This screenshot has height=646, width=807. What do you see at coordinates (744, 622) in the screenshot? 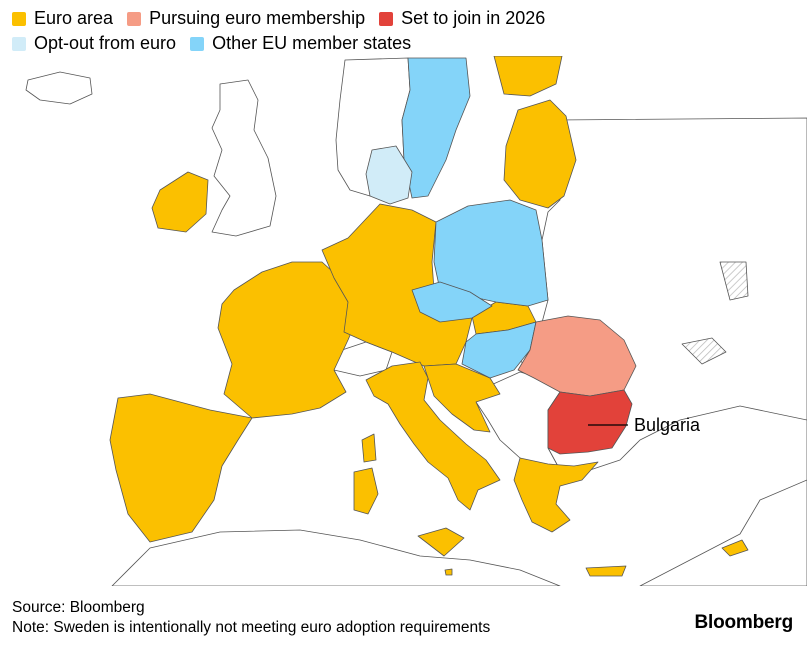
I see `bloomberg-logo: Bloomberg` at bounding box center [744, 622].